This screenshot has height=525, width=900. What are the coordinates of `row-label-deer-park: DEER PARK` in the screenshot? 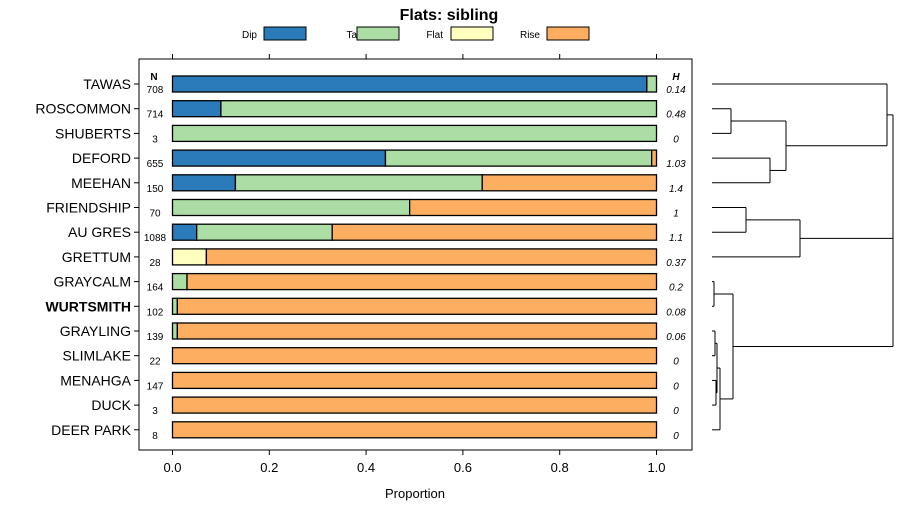 It's located at (91, 430).